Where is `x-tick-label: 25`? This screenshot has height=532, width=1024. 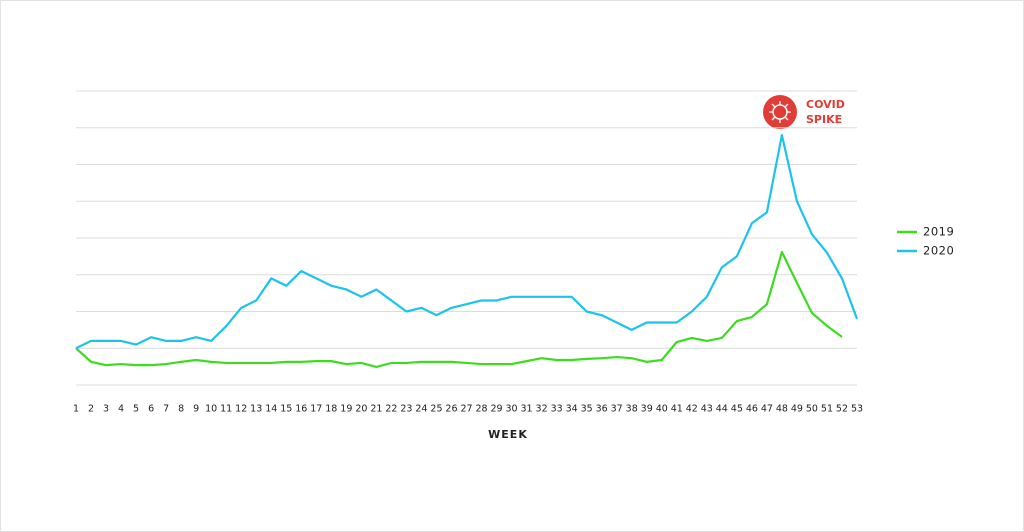
x-tick-label: 25 is located at coordinates (436, 409).